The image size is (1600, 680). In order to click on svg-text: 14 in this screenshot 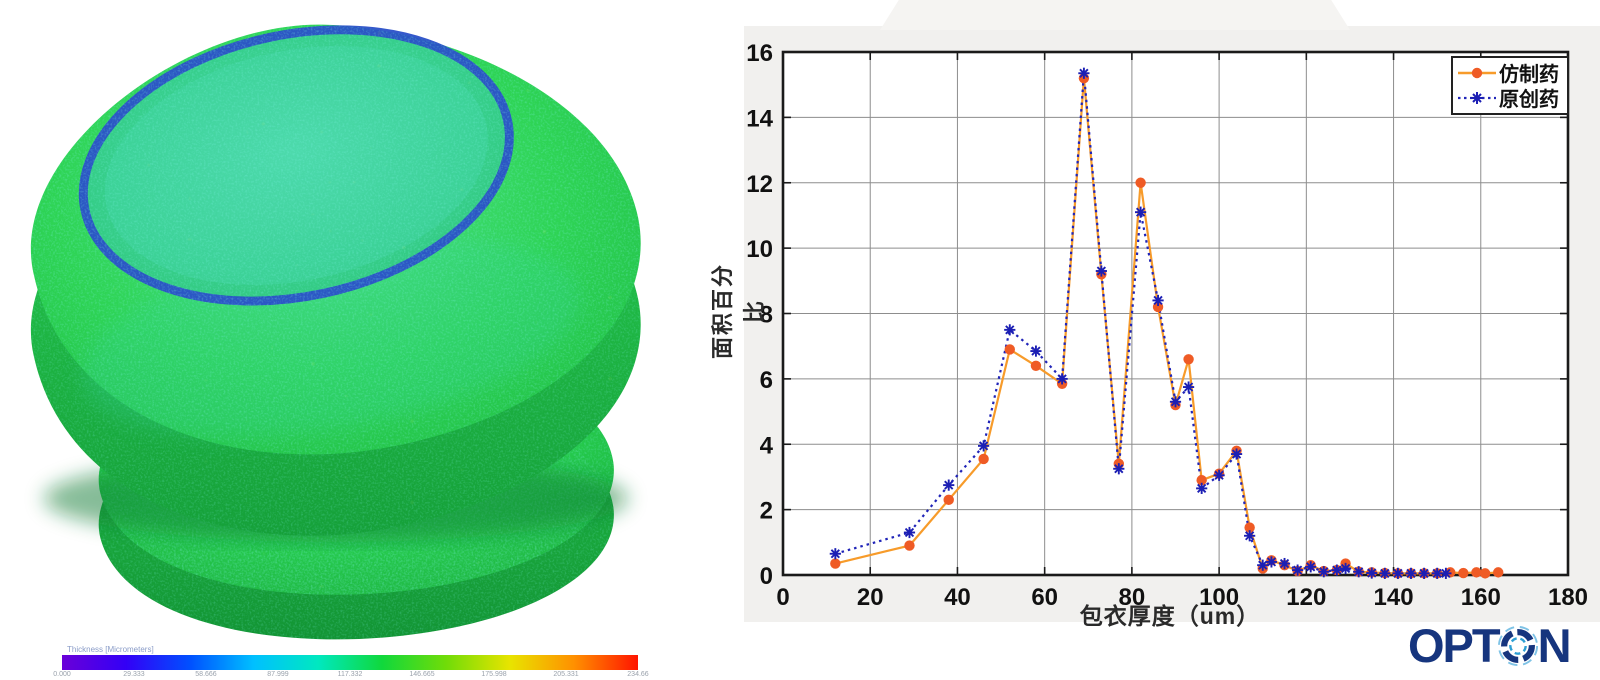, I will do `click(759, 118)`.